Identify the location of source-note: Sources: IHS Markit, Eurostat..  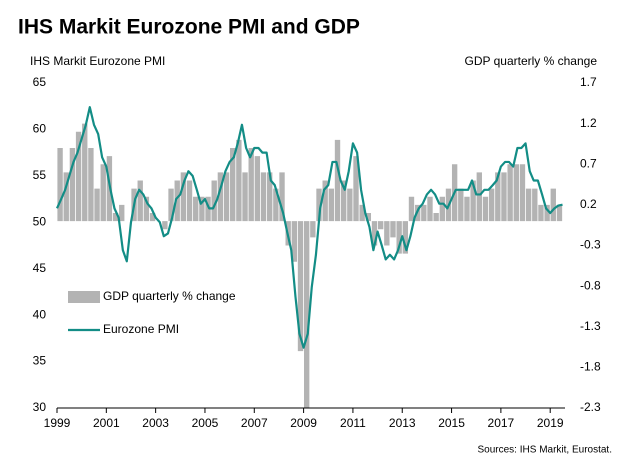
(545, 450).